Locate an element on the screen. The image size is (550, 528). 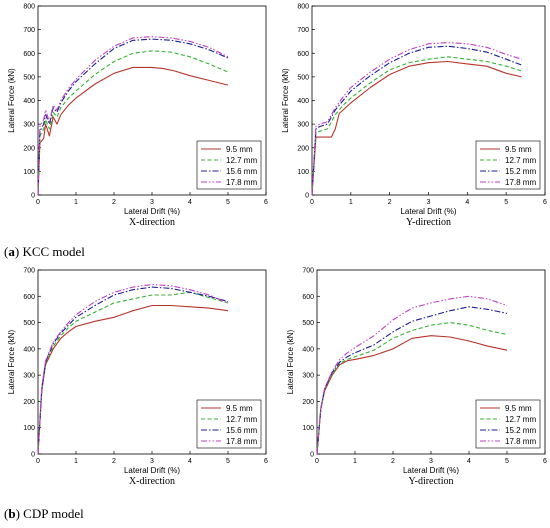
caption-b: (b) CDP model is located at coordinates (44, 513).